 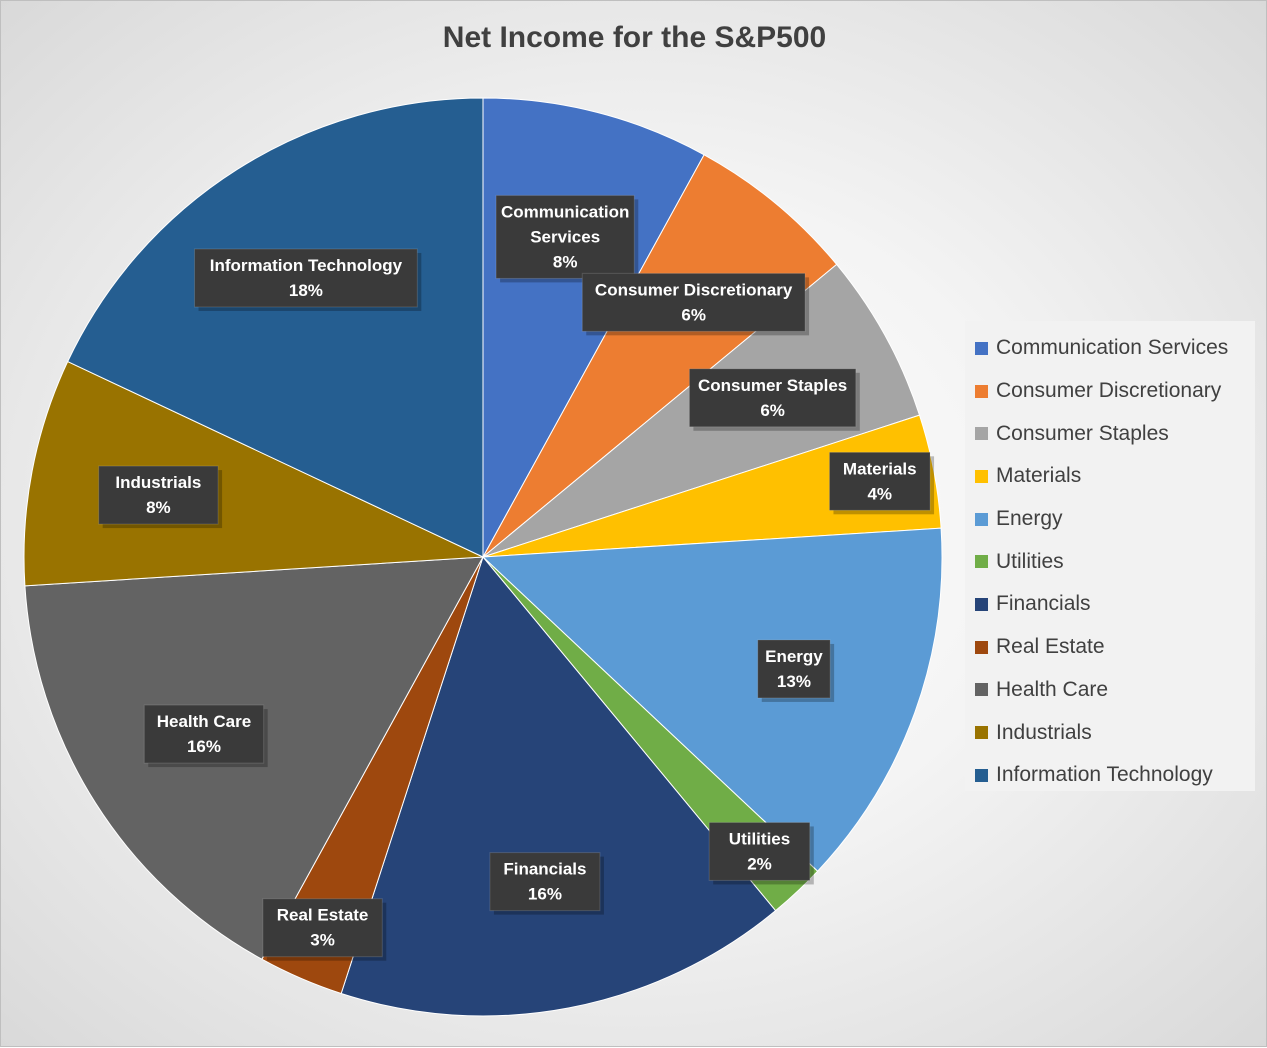 I want to click on legend-label: Health Care, so click(x=1052, y=689).